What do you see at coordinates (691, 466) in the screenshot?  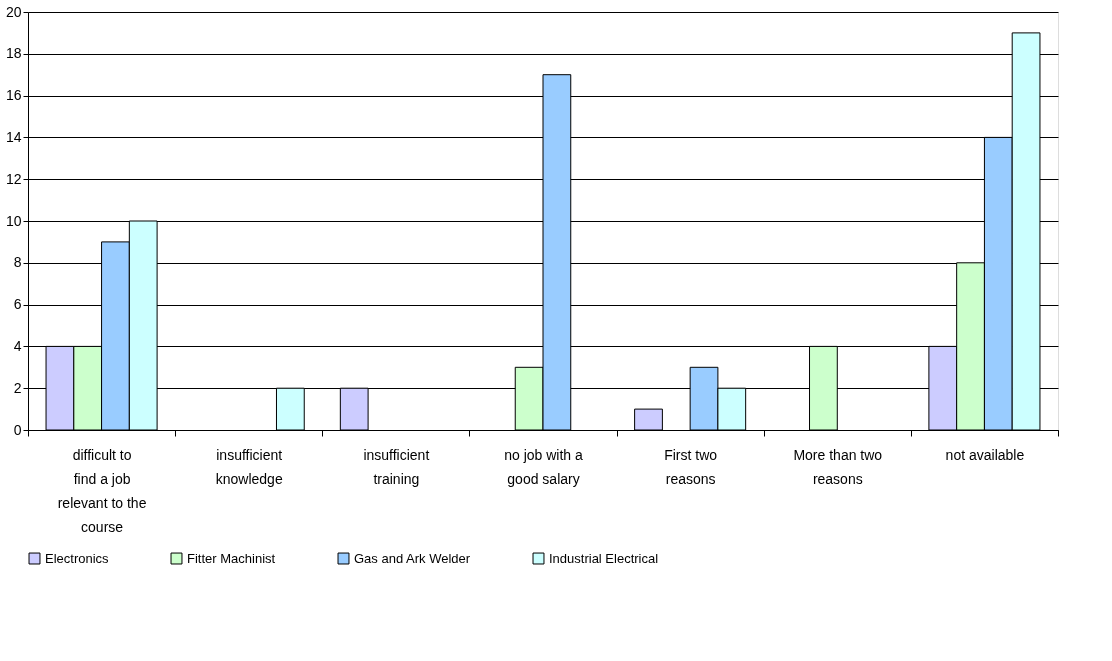 I see `x-tick-label: First two reasons` at bounding box center [691, 466].